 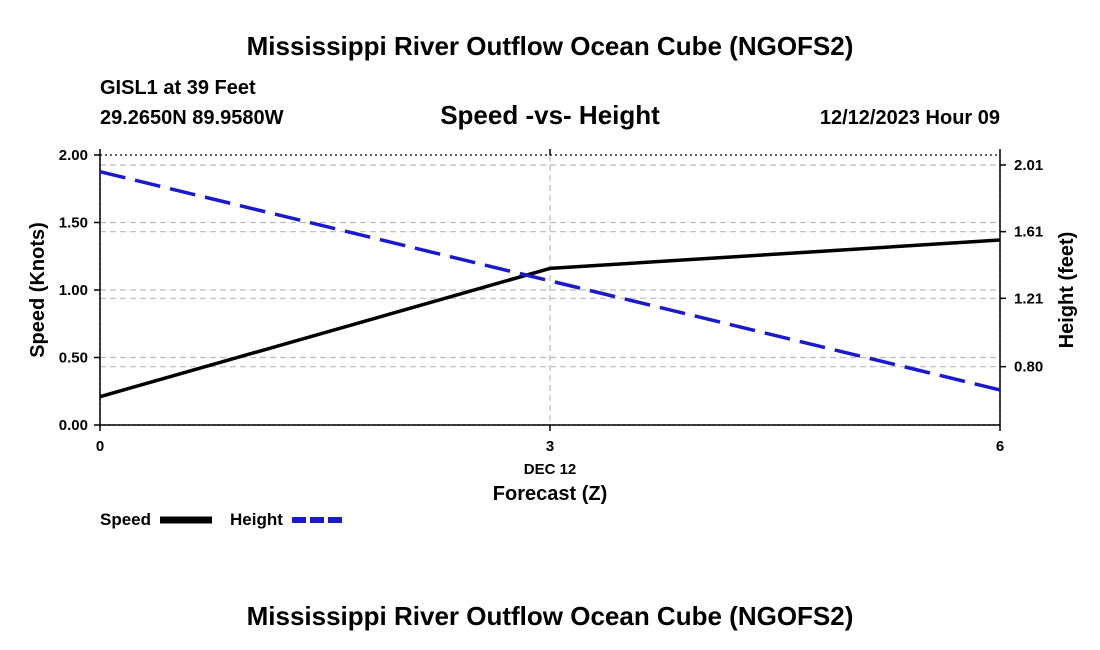 I want to click on y2-tick-label: 1.61, so click(x=1028, y=232).